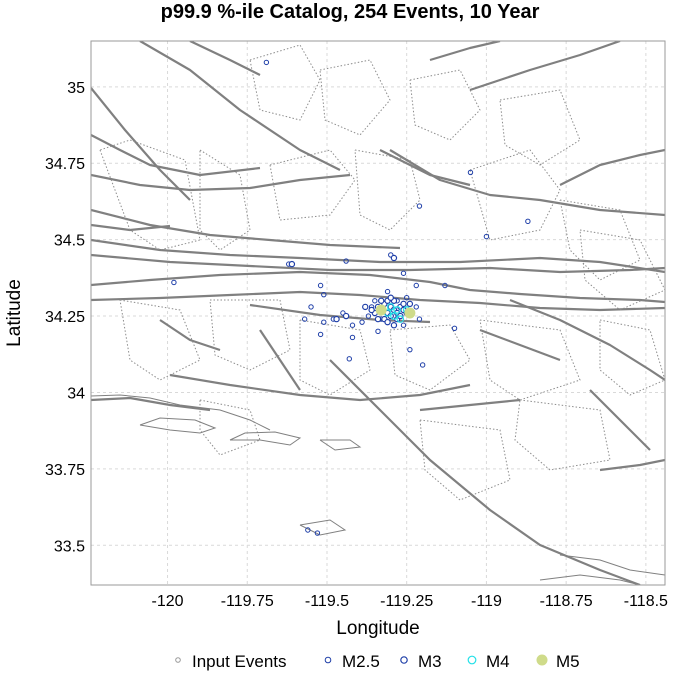 Image resolution: width=700 pixels, height=679 pixels. I want to click on y-tick-label: 34, so click(76, 393).